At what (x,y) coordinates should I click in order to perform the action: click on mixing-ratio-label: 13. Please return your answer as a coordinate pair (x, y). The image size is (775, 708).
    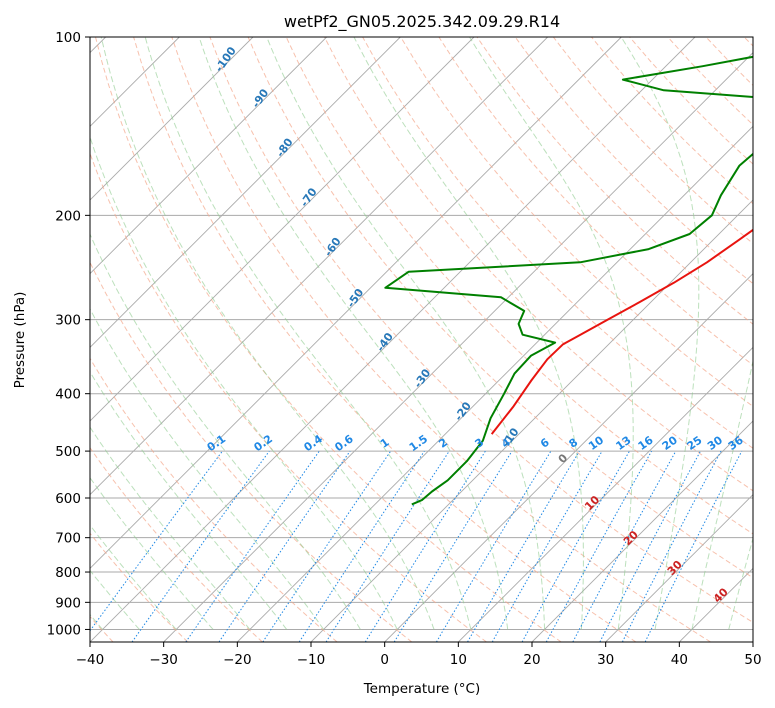
    Looking at the image, I should click on (623, 443).